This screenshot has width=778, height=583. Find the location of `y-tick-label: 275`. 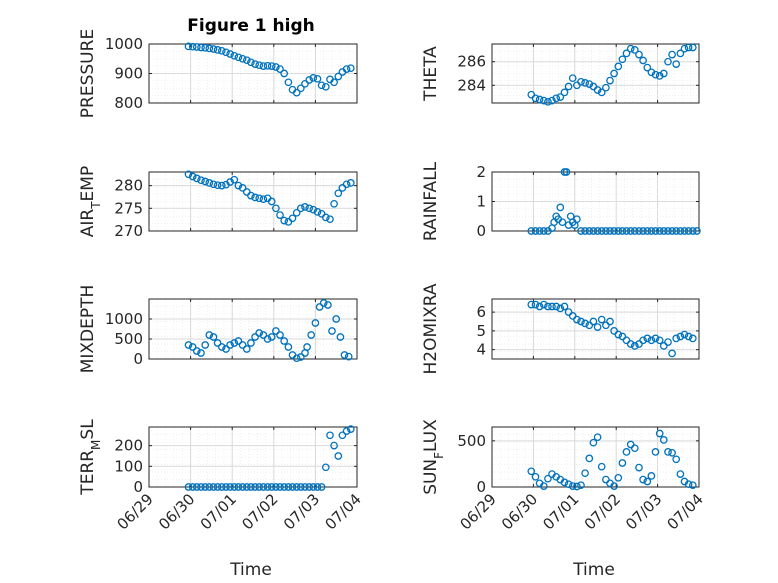

y-tick-label: 275 is located at coordinates (128, 208).